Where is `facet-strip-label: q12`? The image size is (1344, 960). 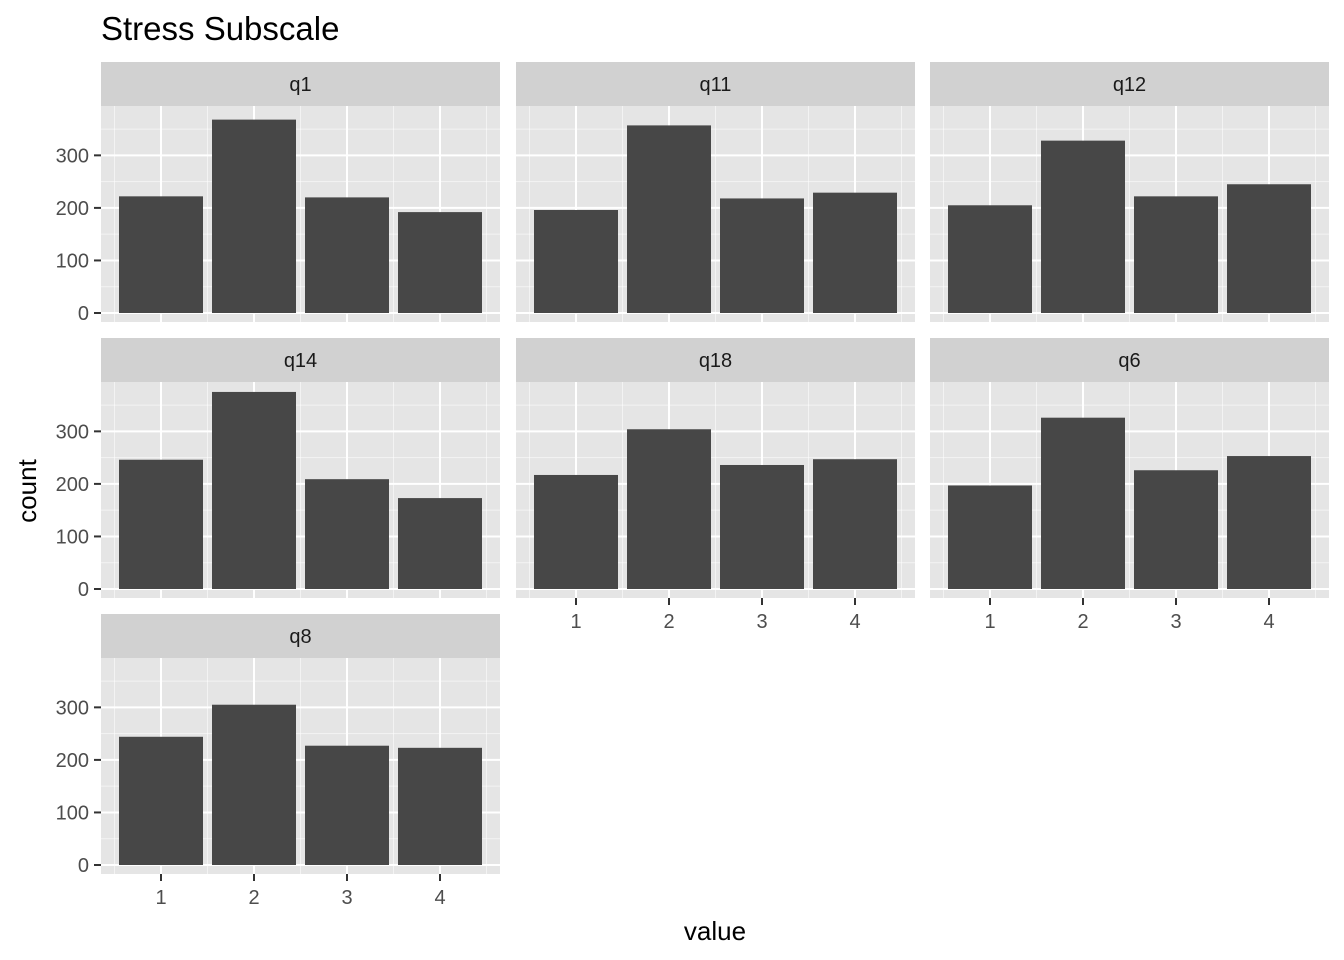
facet-strip-label: q12 is located at coordinates (1129, 85).